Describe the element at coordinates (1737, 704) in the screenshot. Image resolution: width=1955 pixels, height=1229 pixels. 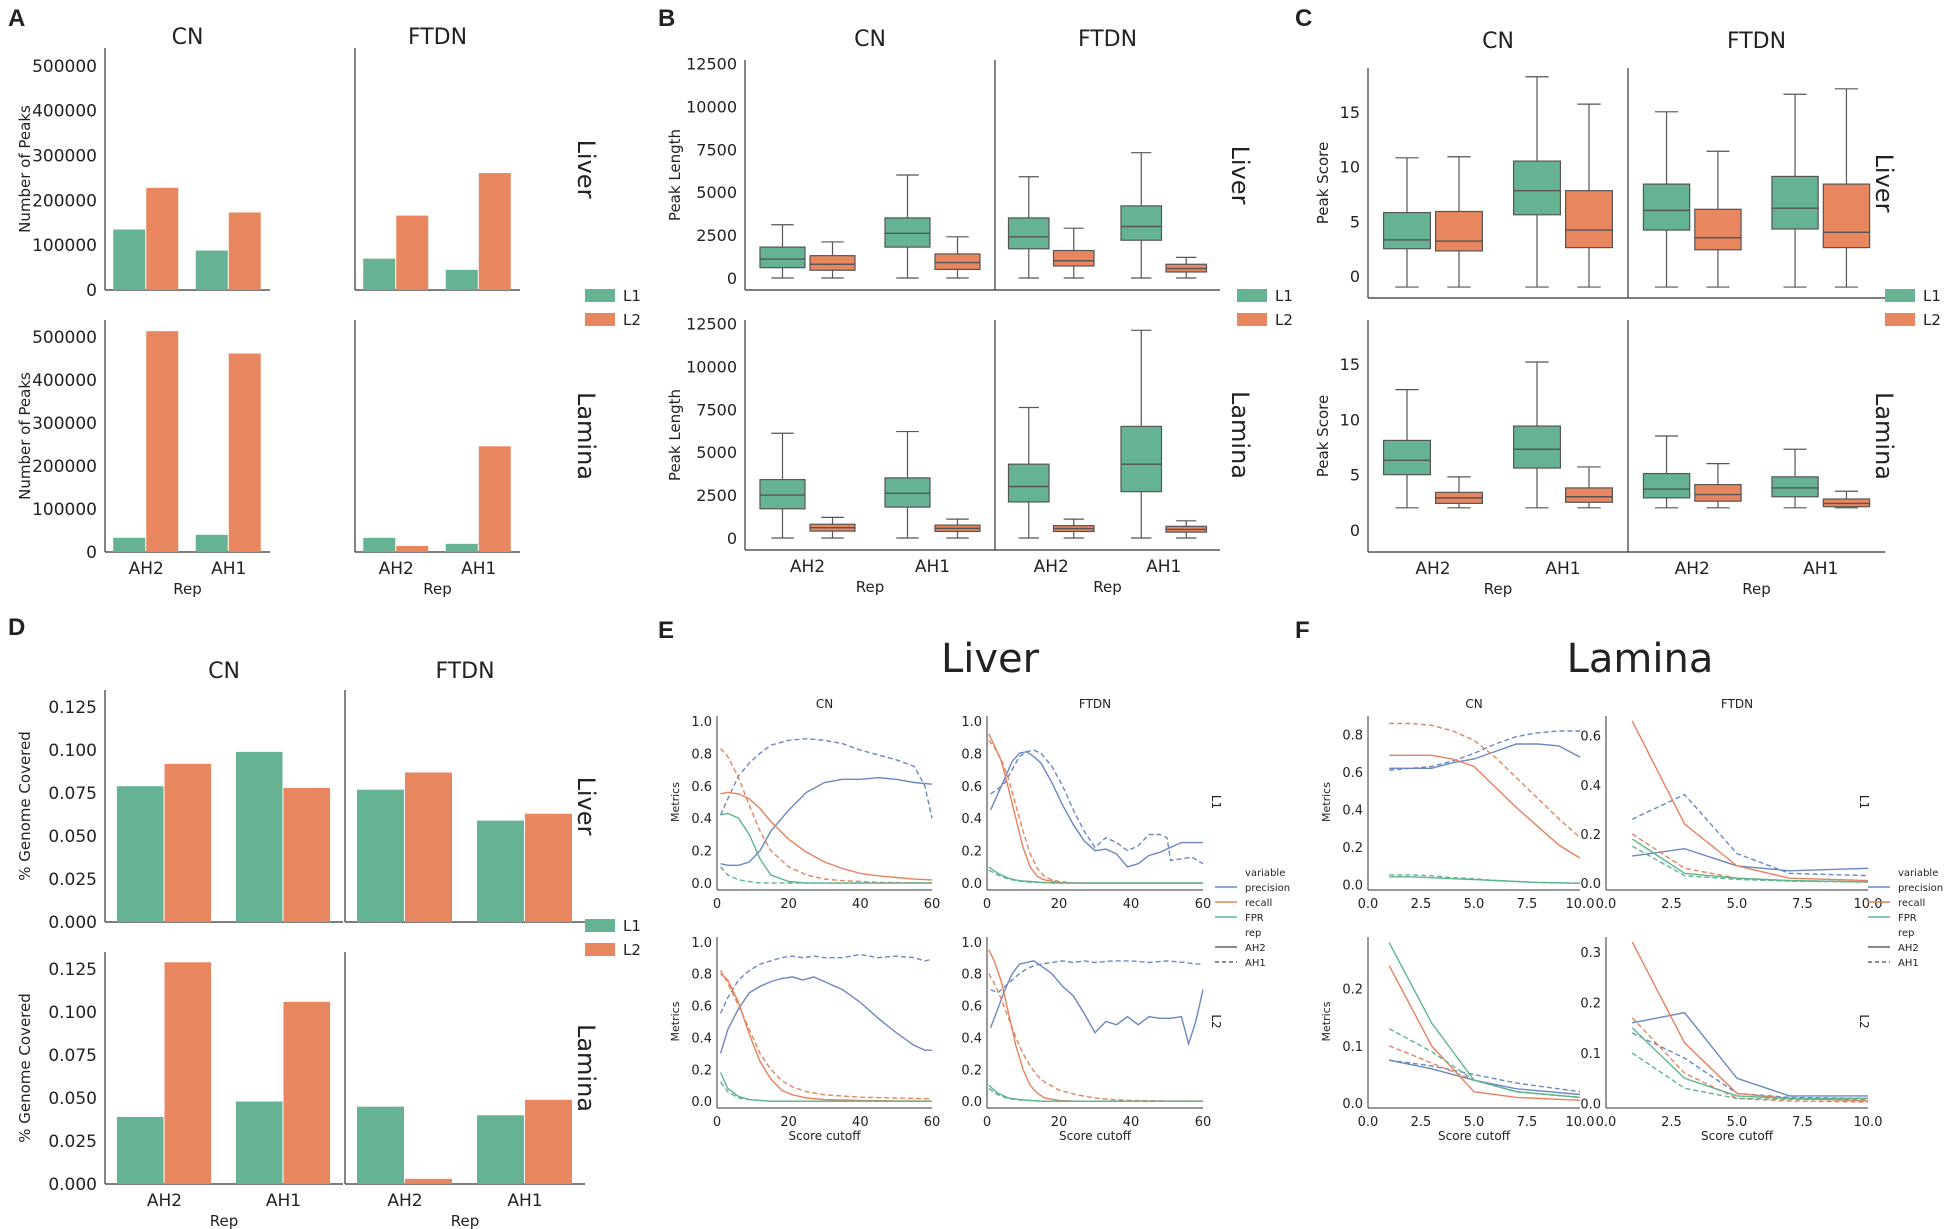
I see `facet-column-title: FTDN` at that location.